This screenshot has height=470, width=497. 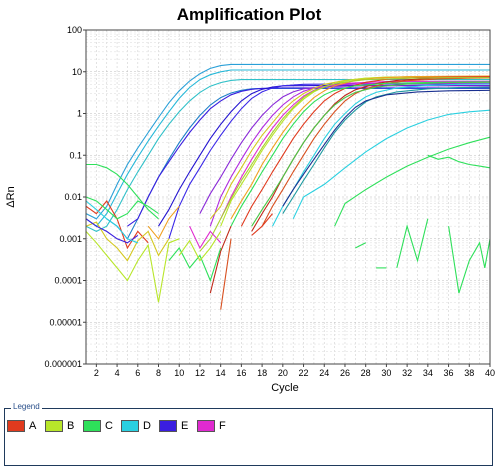 I want to click on x-tick-label: 34, so click(x=428, y=373).